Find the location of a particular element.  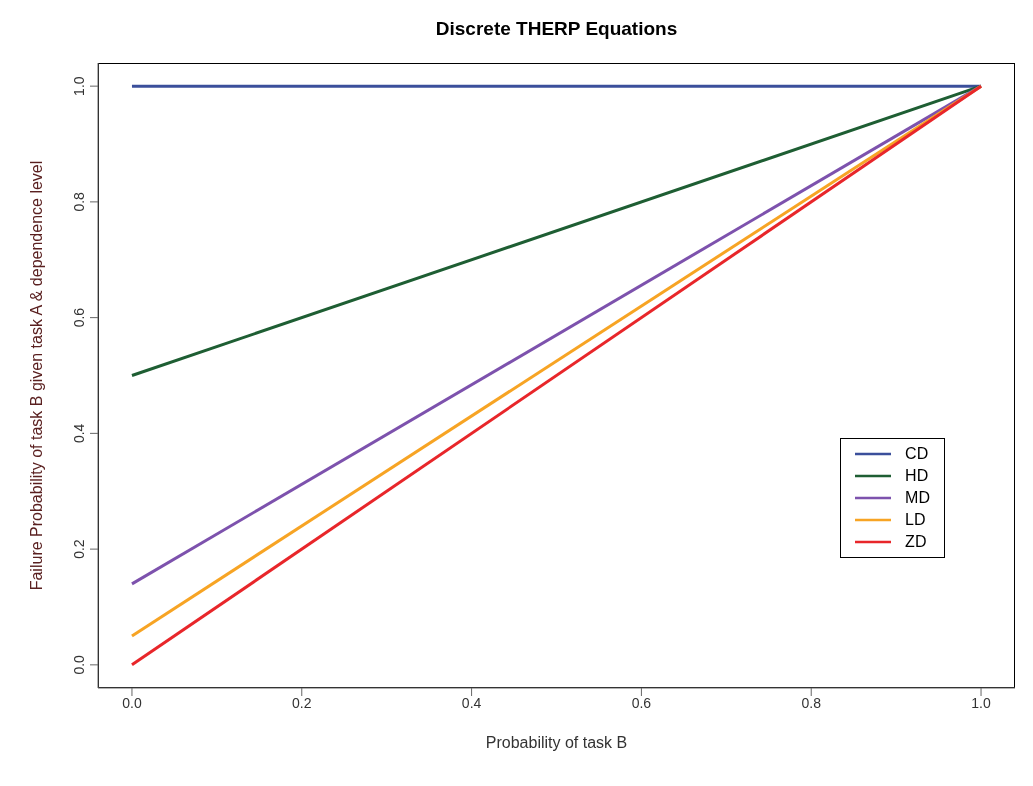

legend-label: LD is located at coordinates (915, 520).